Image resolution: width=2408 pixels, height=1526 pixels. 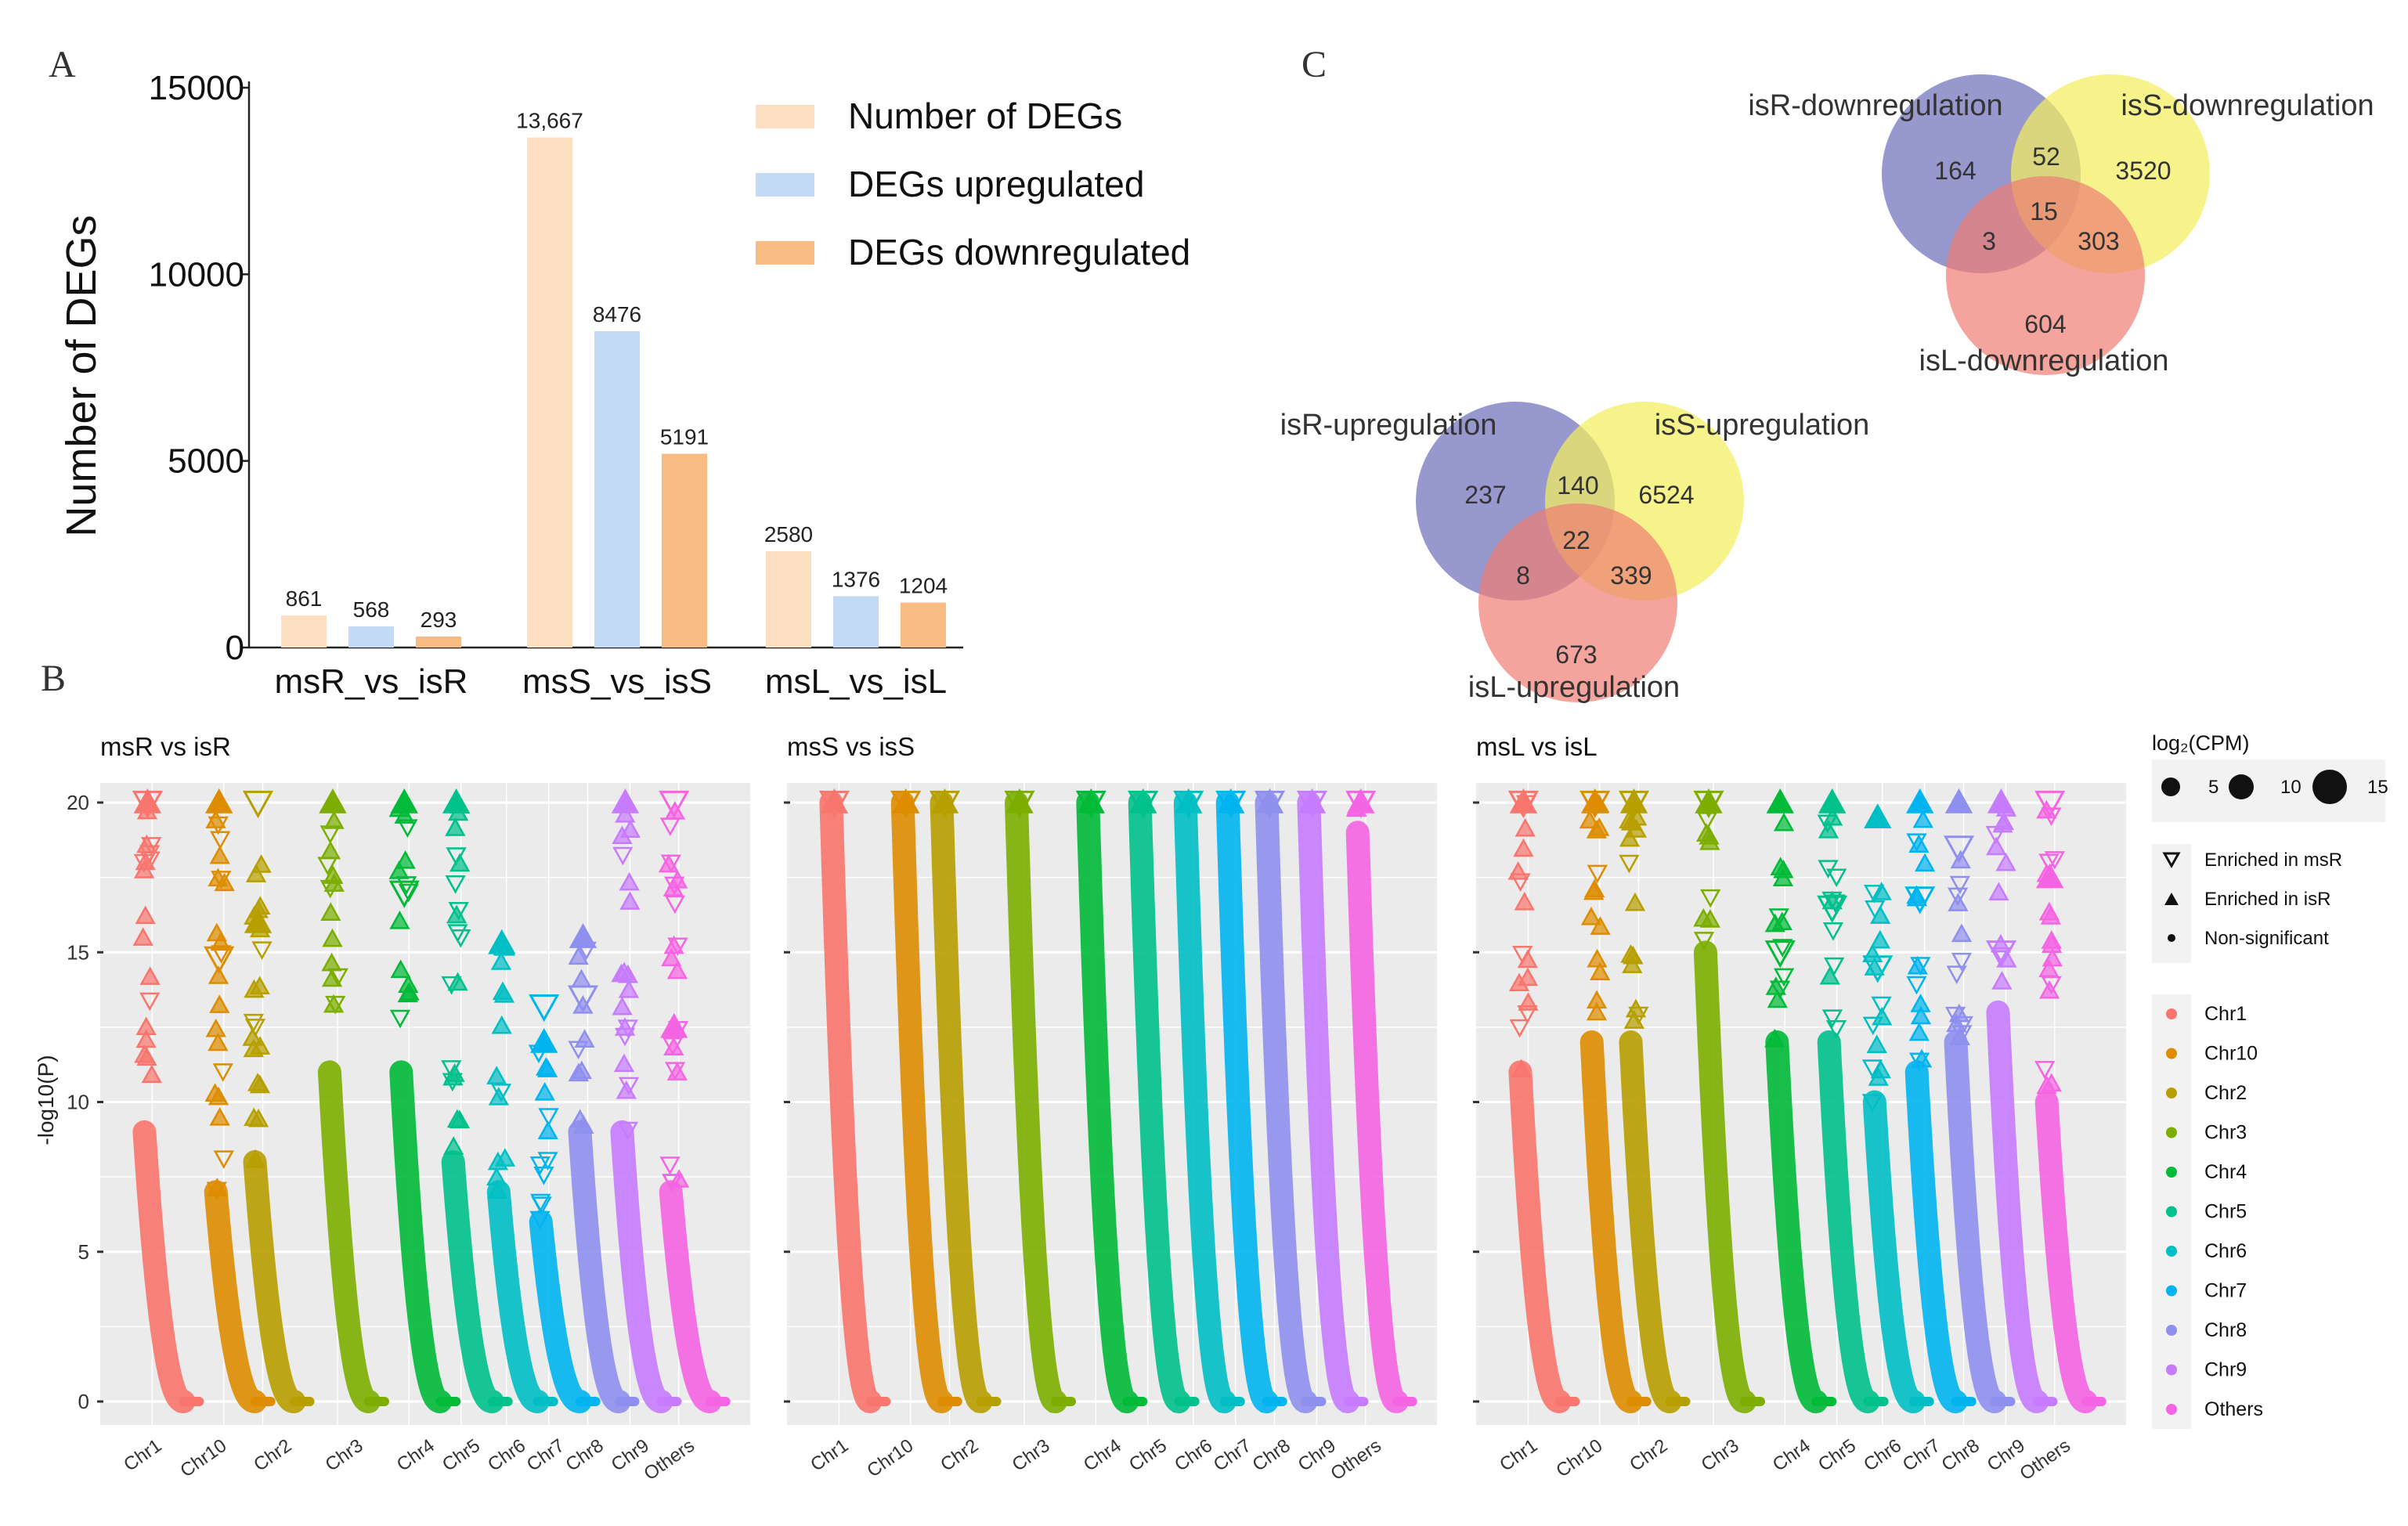 I want to click on x-tick-label: Chr4, so click(x=1102, y=1455).